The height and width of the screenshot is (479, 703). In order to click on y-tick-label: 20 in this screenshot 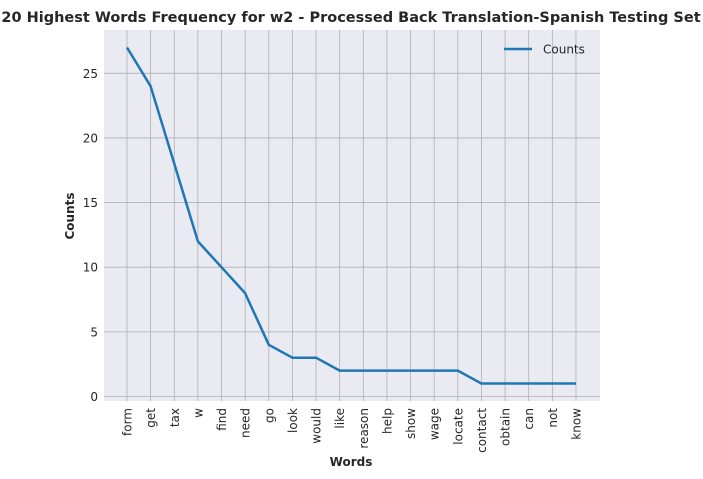, I will do `click(90, 138)`.